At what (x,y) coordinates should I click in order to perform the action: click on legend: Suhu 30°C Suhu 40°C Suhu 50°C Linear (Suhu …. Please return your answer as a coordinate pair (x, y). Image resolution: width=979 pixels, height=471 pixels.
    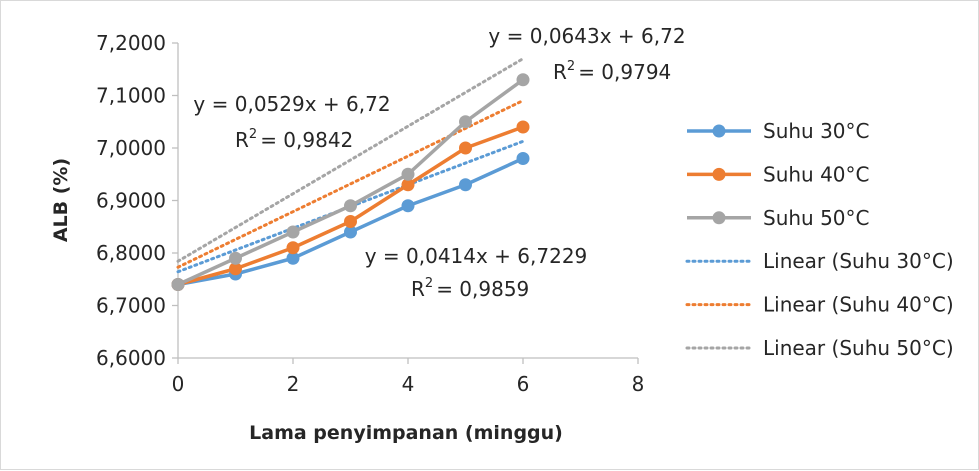
    Looking at the image, I should click on (819, 239).